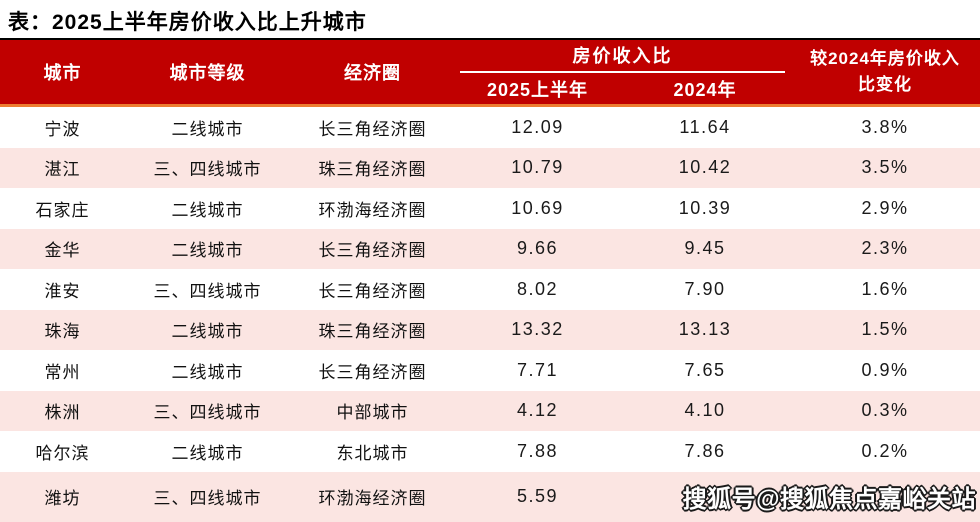 The width and height of the screenshot is (980, 522). I want to click on cell-city: 石家庄, so click(62, 210).